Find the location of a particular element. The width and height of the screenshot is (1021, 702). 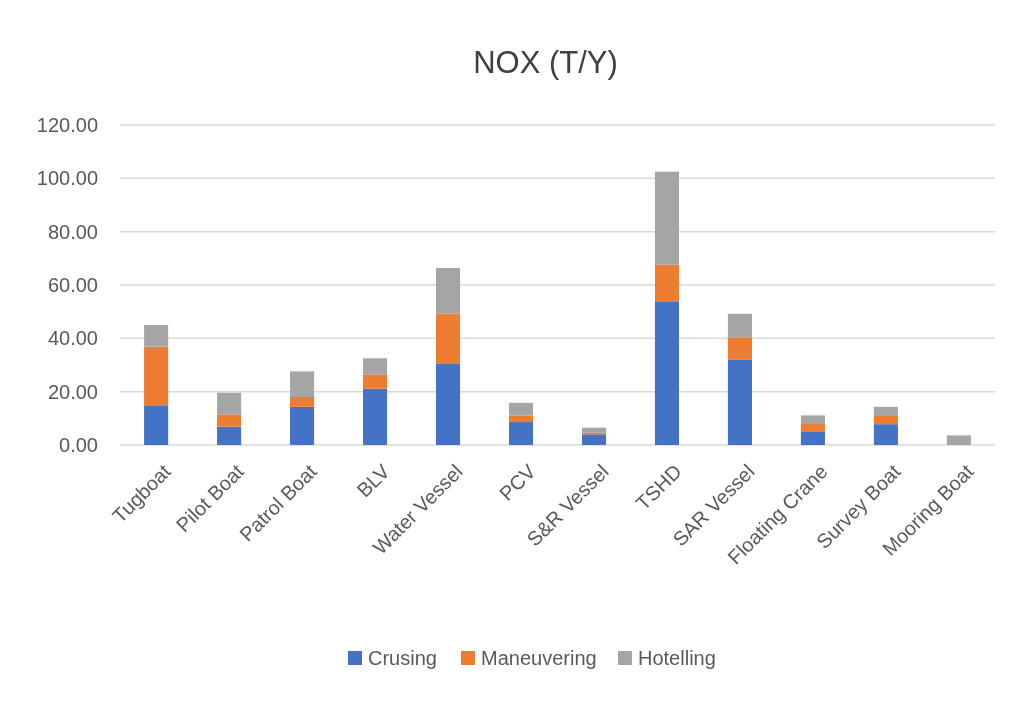

y-tick-label: 0.00 is located at coordinates (78, 445).